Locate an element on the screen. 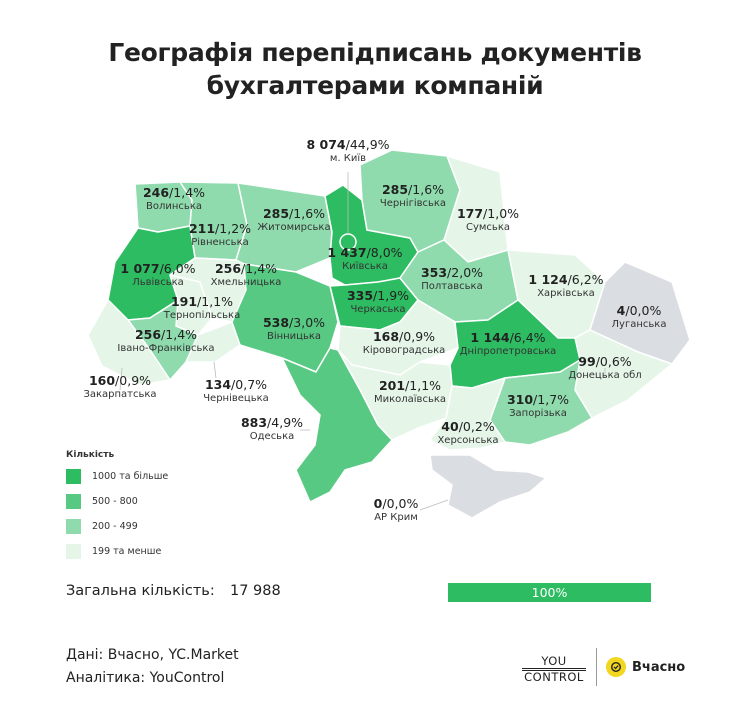 Image resolution: width=750 pixels, height=722 pixels. value-volynska: 246 is located at coordinates (156, 192).